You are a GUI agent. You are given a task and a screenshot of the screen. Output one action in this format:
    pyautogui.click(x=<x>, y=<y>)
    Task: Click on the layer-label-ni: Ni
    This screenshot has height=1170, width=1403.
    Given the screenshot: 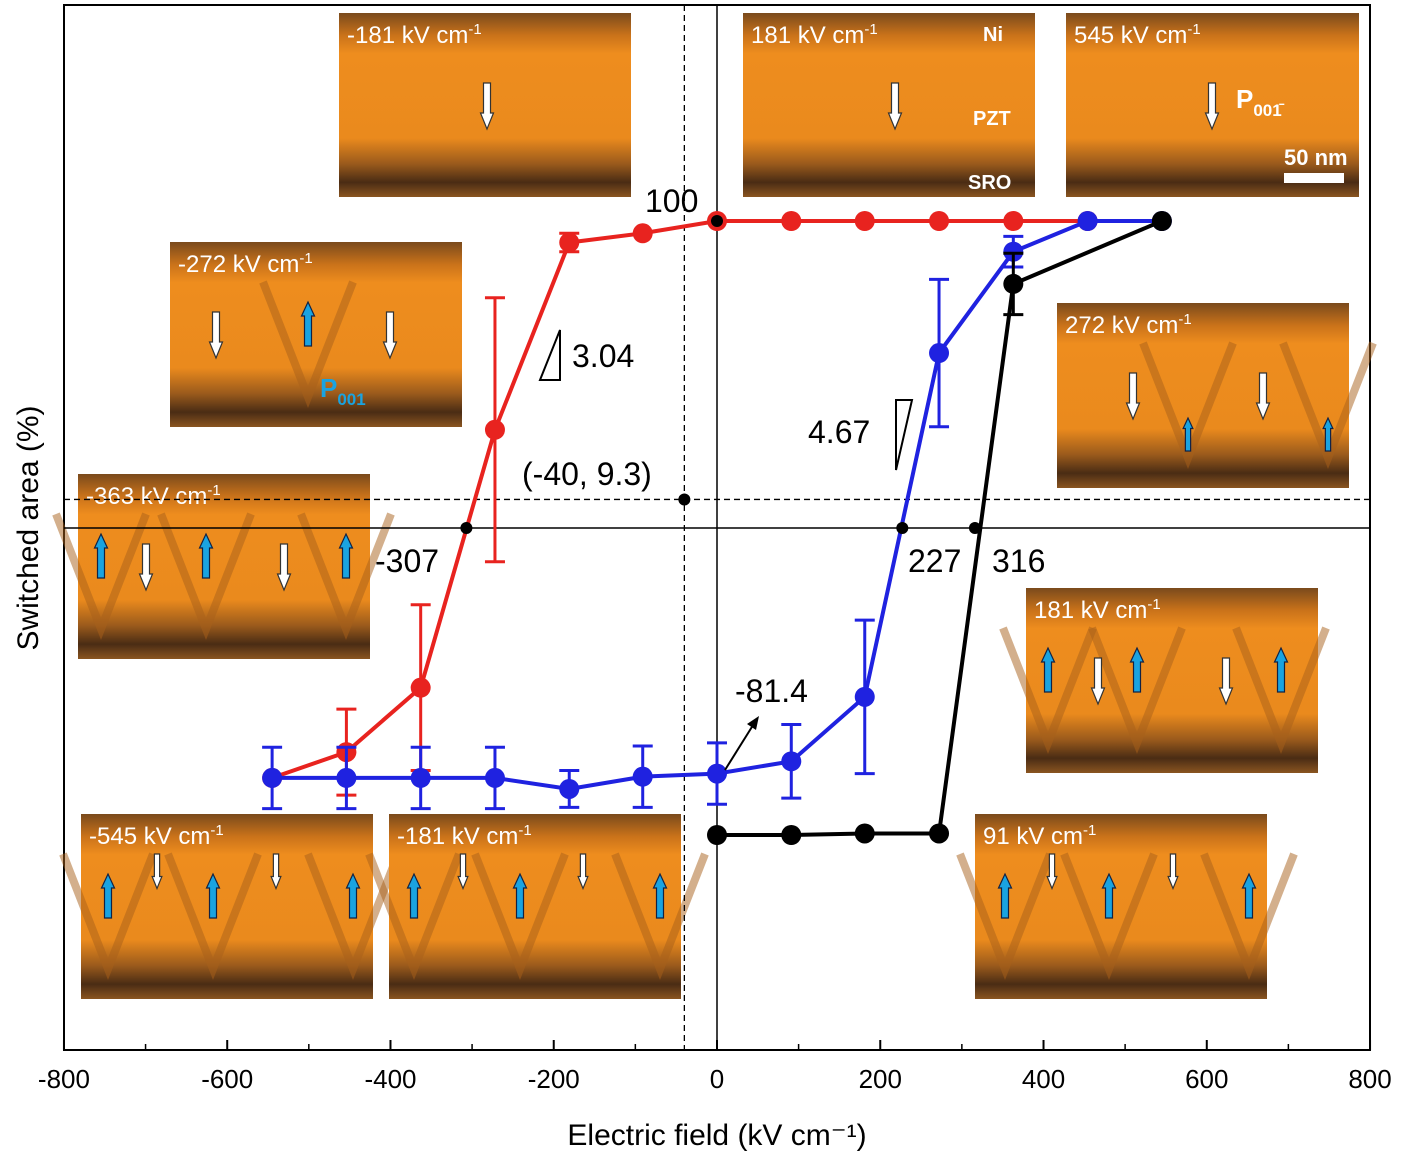 What is the action you would take?
    pyautogui.click(x=993, y=35)
    